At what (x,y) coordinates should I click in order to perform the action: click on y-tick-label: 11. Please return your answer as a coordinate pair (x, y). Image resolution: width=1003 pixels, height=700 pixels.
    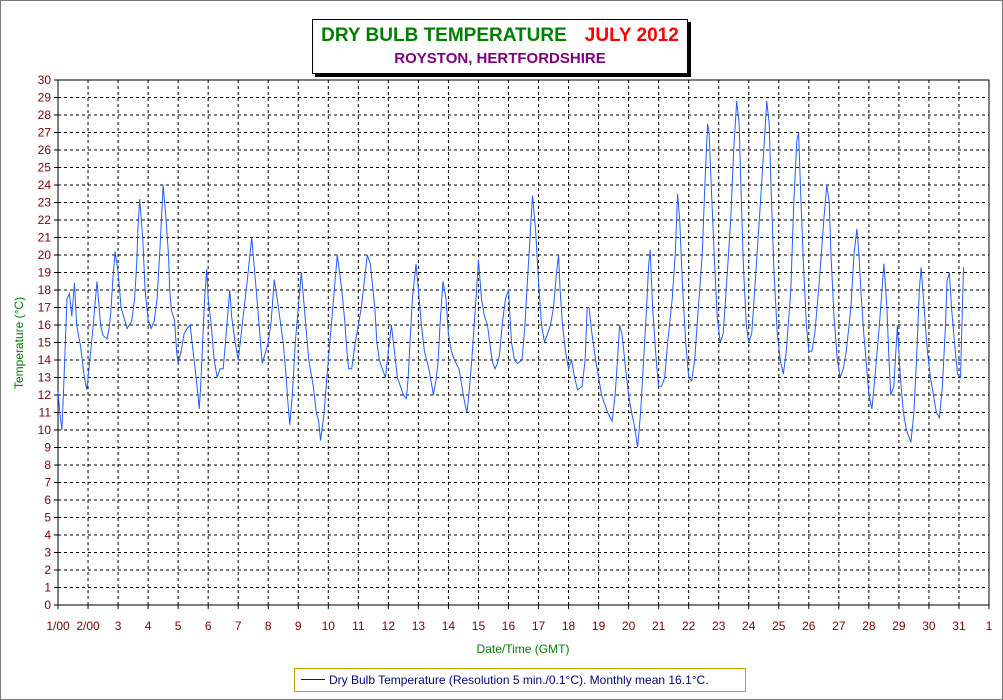
    Looking at the image, I should click on (45, 413).